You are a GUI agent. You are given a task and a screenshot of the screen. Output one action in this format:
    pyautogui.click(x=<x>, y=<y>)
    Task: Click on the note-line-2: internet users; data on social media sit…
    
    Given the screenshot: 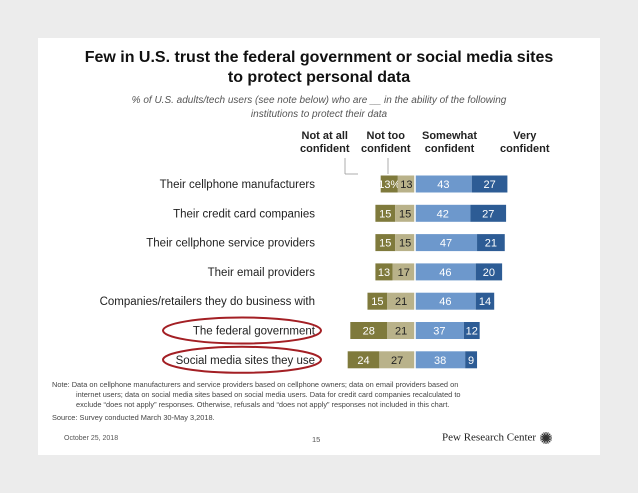 What is the action you would take?
    pyautogui.click(x=268, y=394)
    